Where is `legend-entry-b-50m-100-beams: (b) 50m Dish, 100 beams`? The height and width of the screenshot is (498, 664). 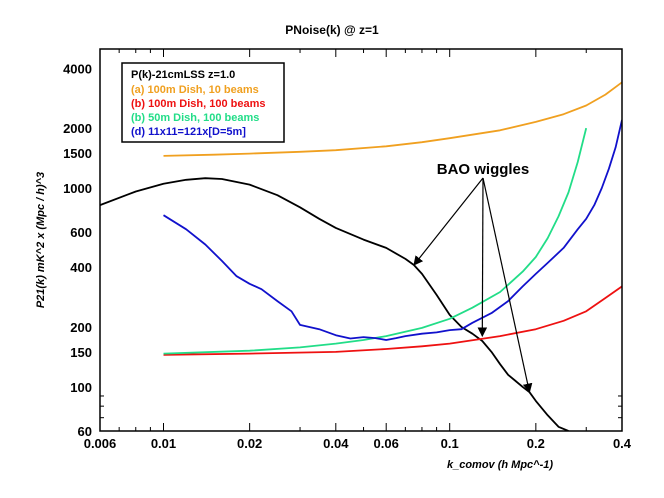
legend-entry-b-50m-100-beams: (b) 50m Dish, 100 beams is located at coordinates (195, 118).